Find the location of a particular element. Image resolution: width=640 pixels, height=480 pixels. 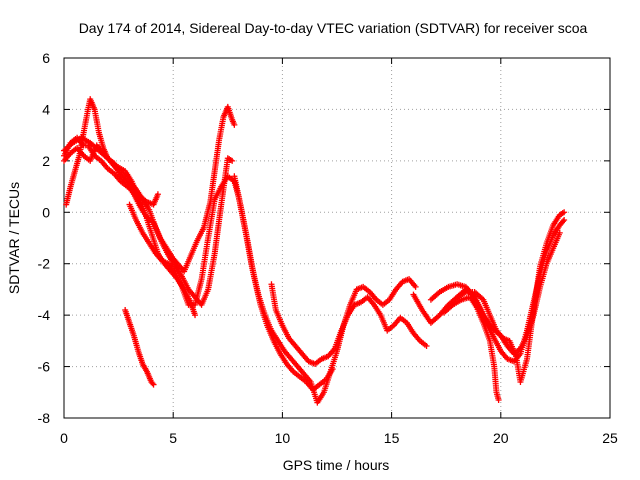

series-track-b is located at coordinates (130, 226).